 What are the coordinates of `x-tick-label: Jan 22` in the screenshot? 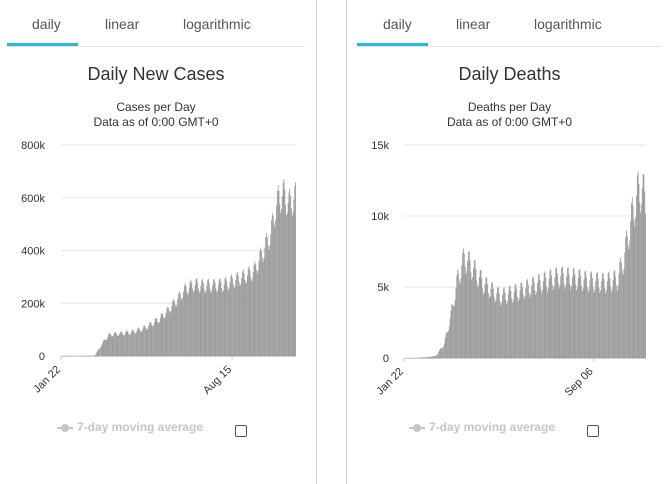 It's located at (390, 382).